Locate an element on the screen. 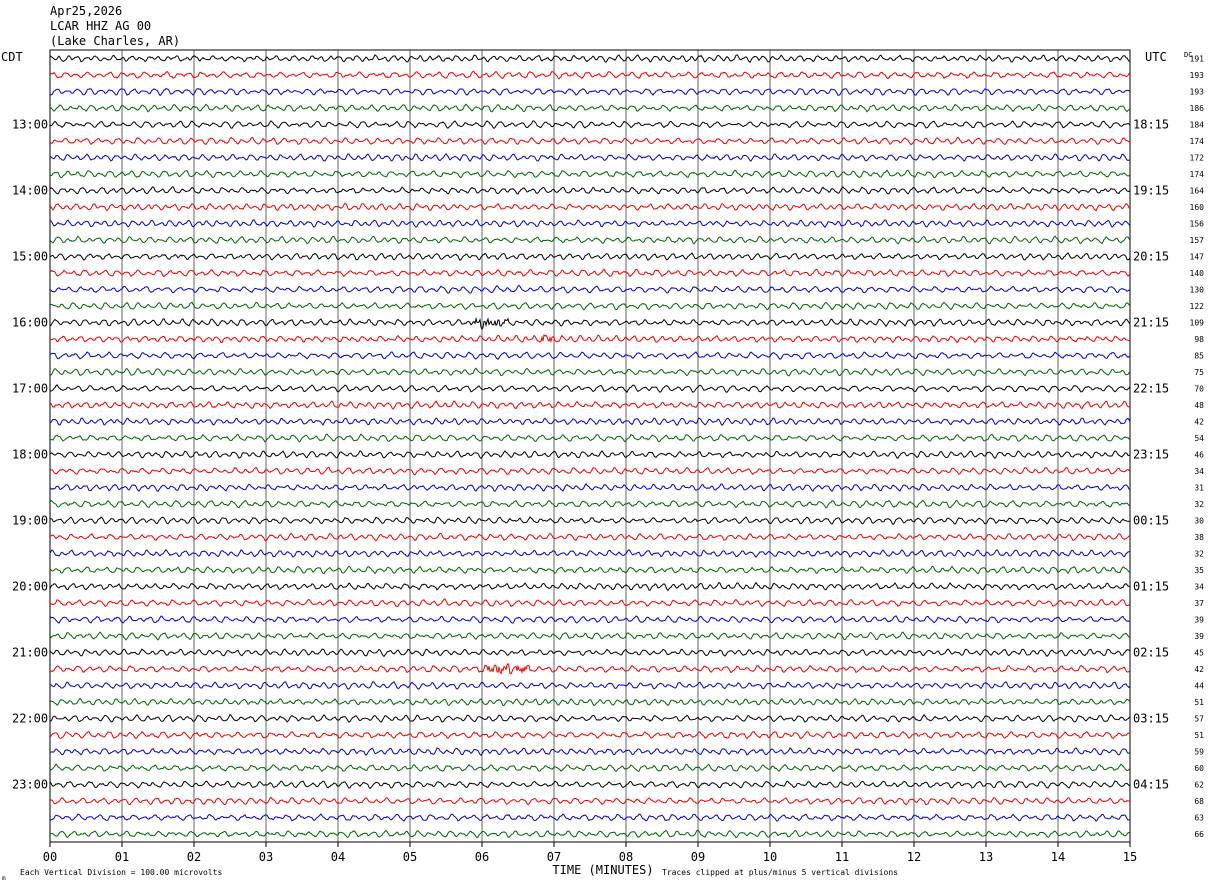 This screenshot has height=886, width=1210. right-axis-label: UTC is located at coordinates (1156, 57).